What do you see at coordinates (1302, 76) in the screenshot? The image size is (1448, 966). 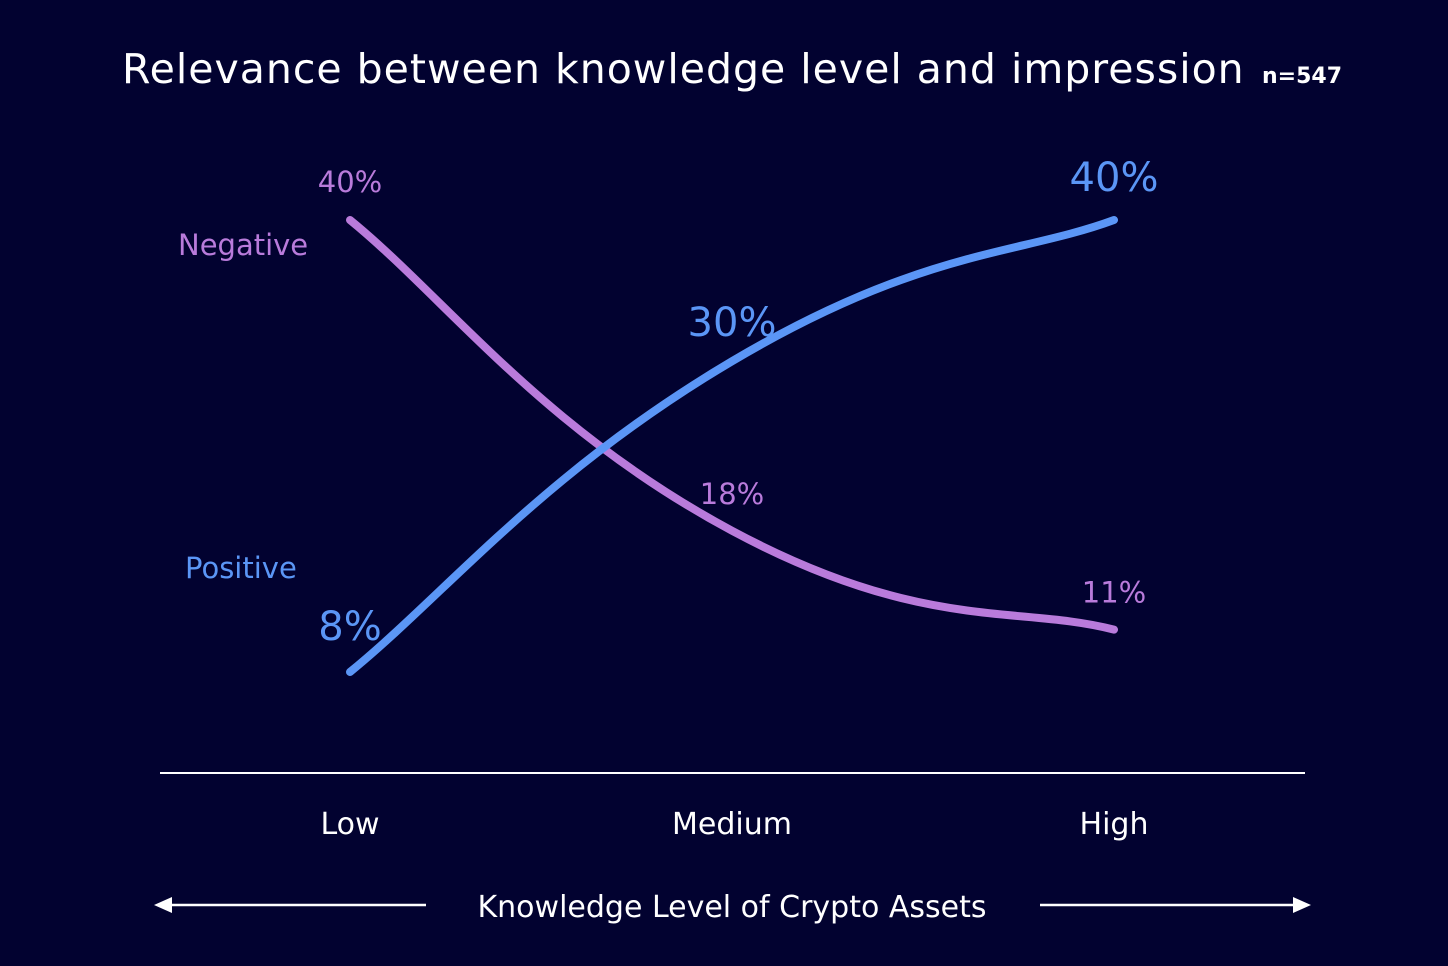 I see `chart-subtitle: n=547` at bounding box center [1302, 76].